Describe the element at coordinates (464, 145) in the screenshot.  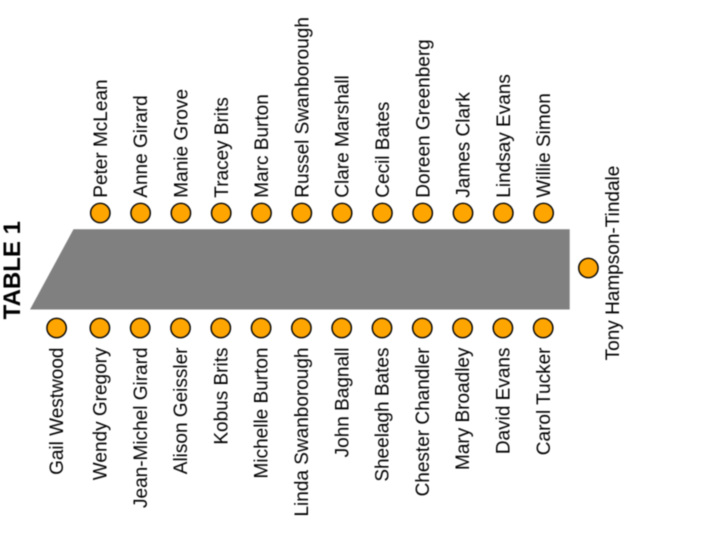
I see `svg-text: James Clark` at that location.